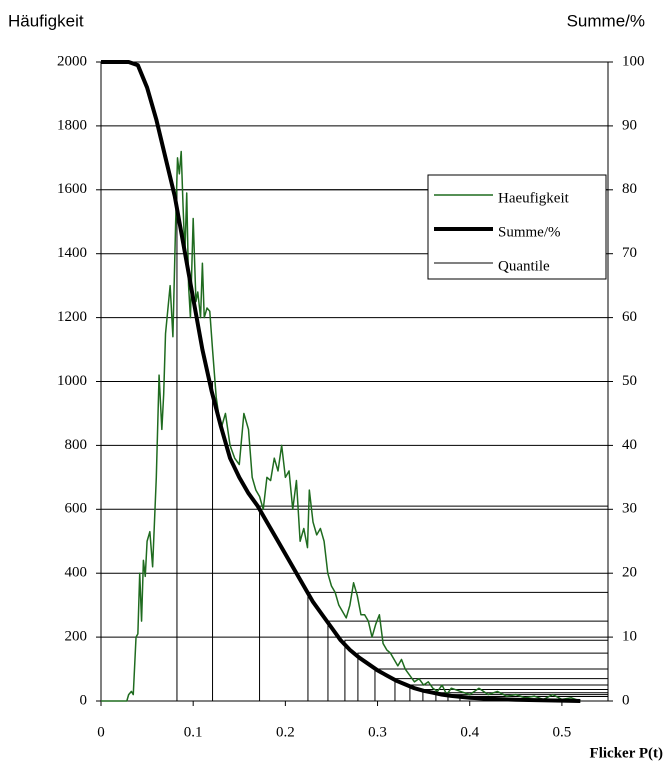  I want to click on x-axis-title: Flicker P(t), so click(626, 753).